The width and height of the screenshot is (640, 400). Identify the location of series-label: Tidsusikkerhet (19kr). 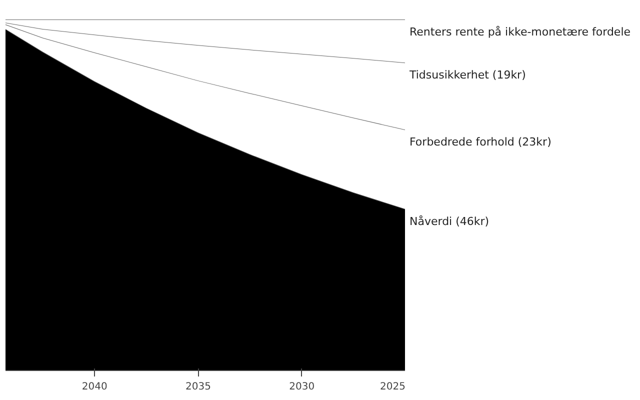
(467, 75).